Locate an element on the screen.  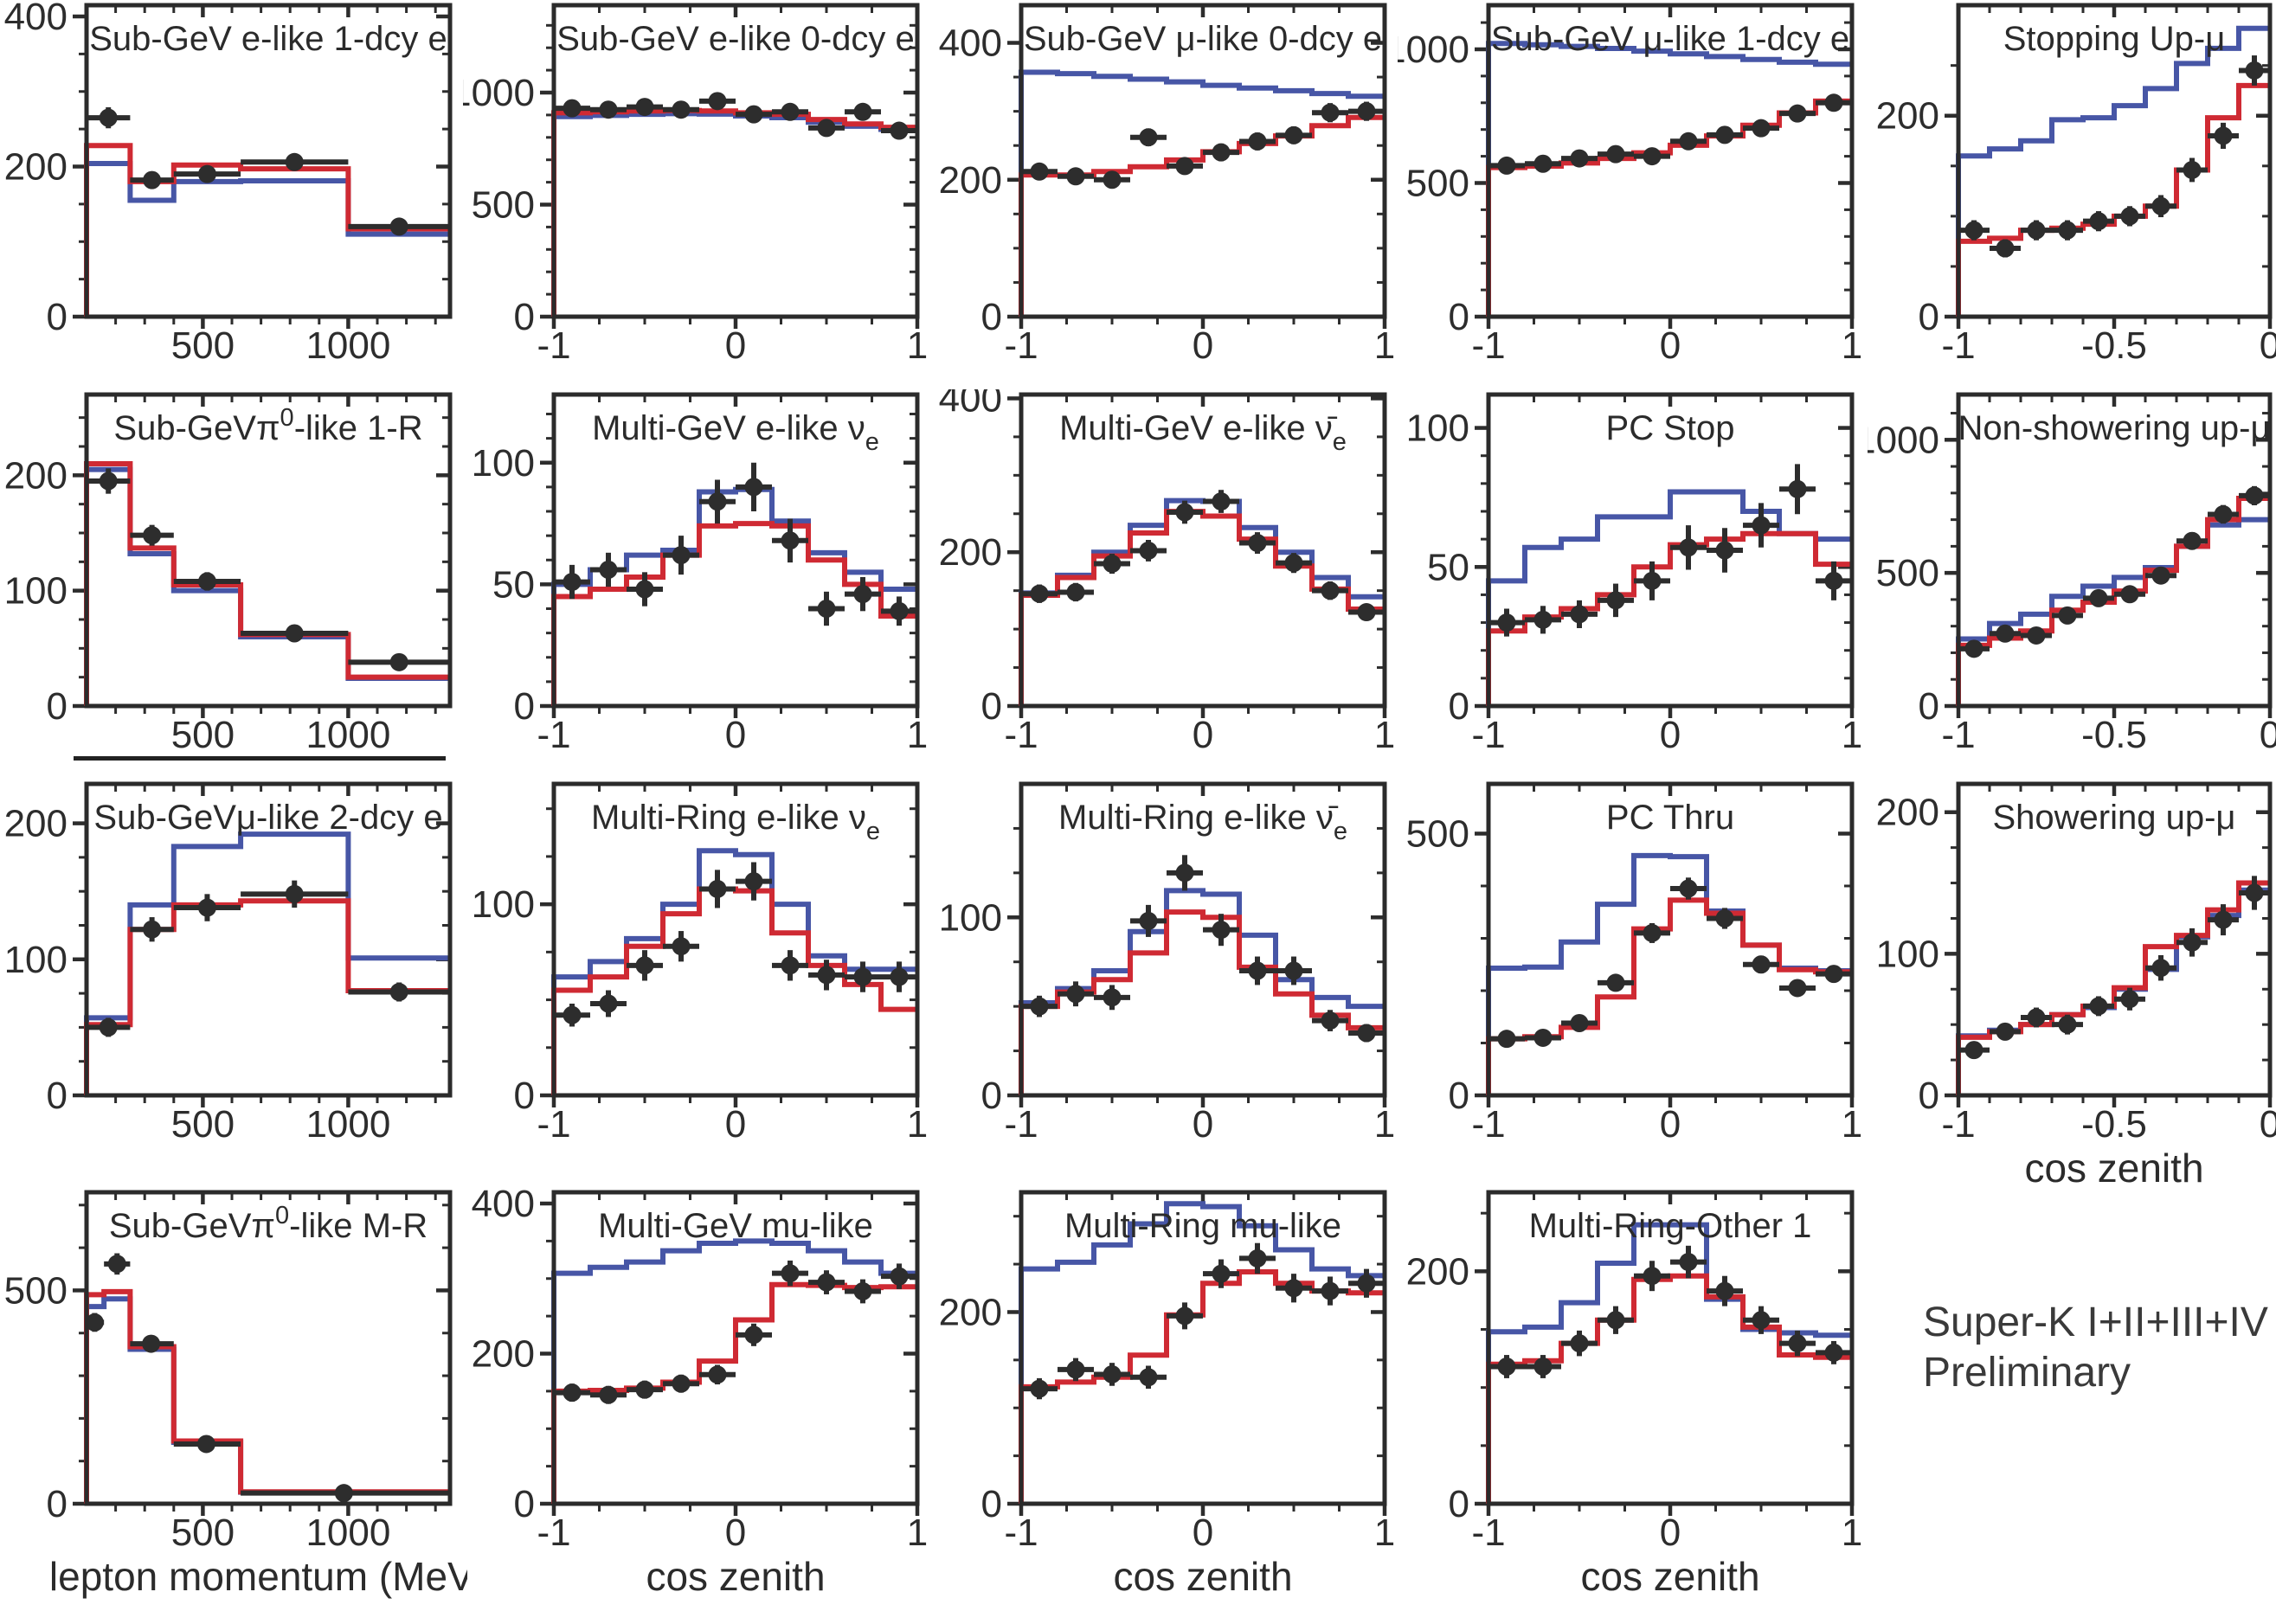
axis-tick-labels: 0 500 500 1000 is located at coordinates (197, 1411).